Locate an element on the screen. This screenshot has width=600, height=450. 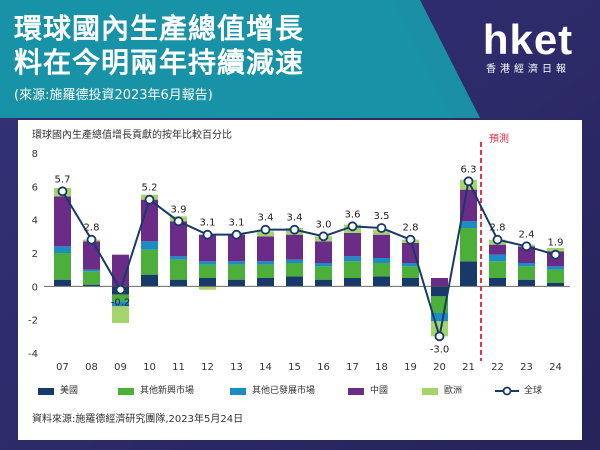
y-tick-label: -4 is located at coordinates (33, 354).